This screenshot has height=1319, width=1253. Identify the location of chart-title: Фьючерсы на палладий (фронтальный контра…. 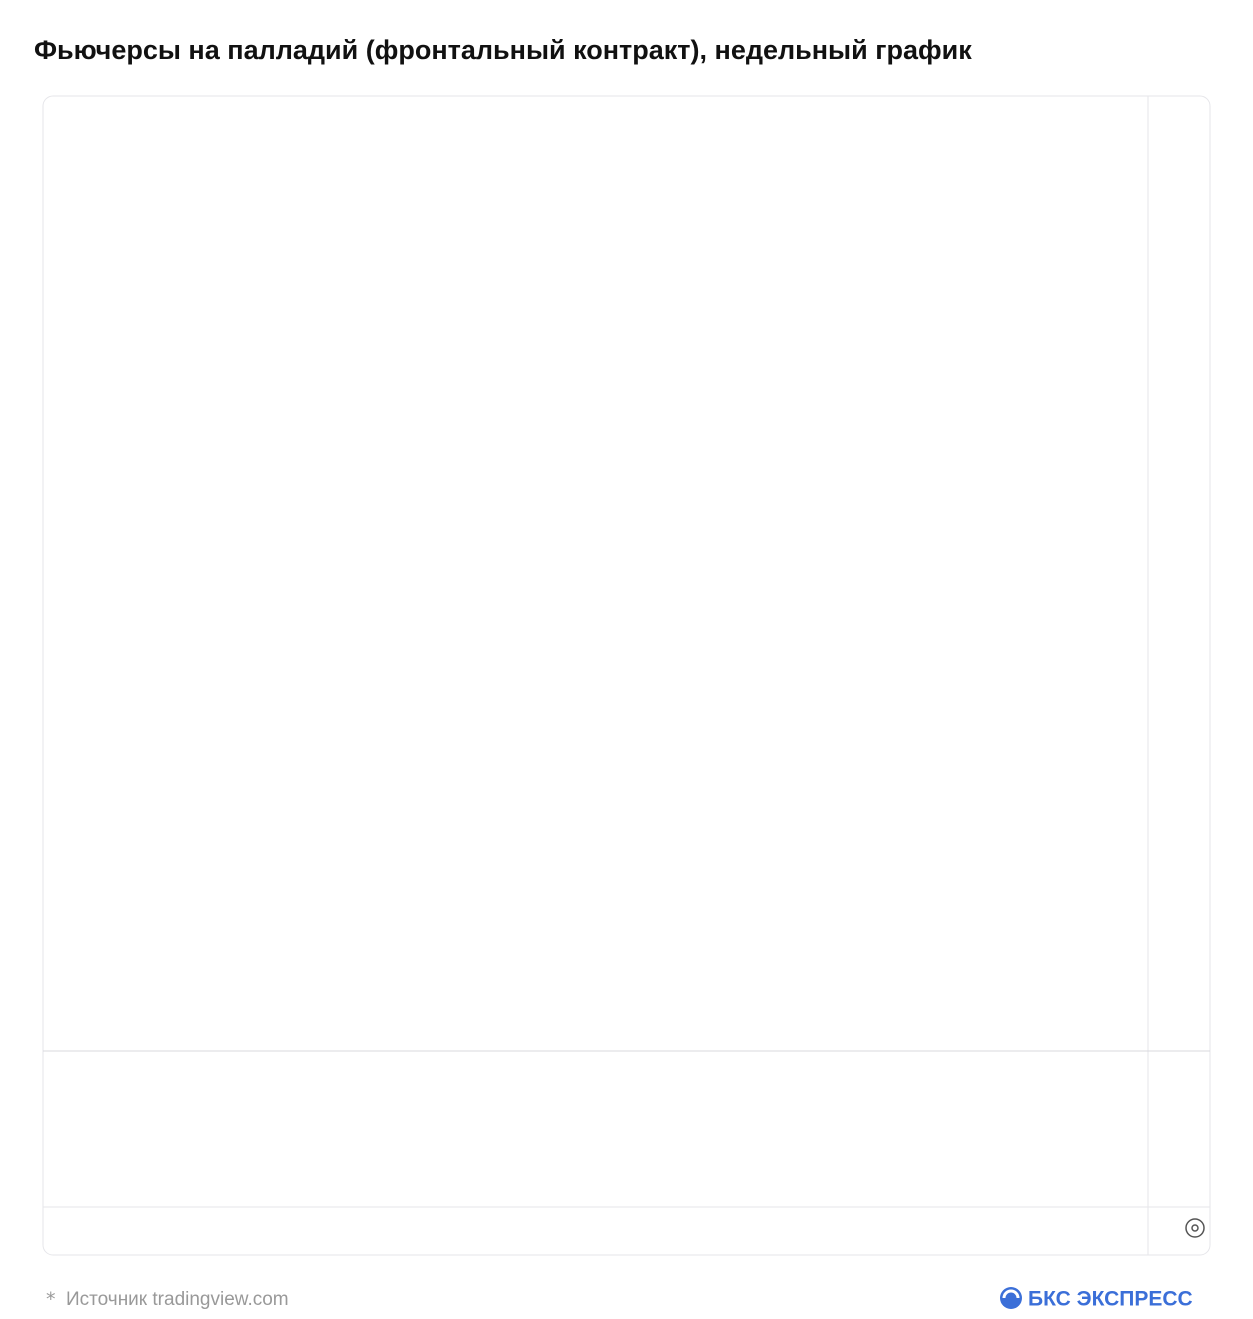
(503, 50).